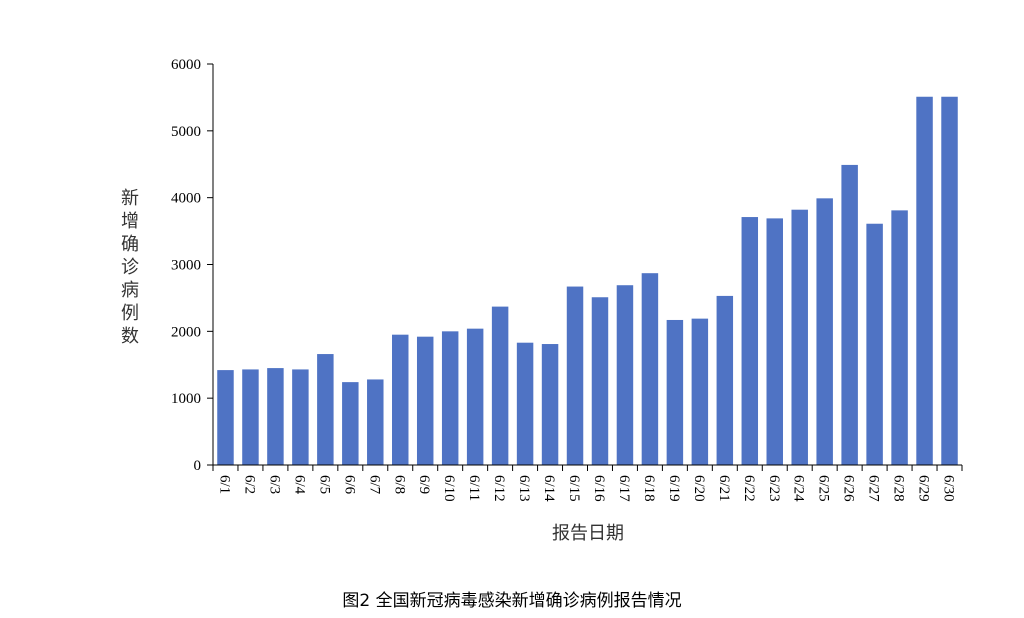 Image resolution: width=1024 pixels, height=618 pixels. What do you see at coordinates (849, 488) in the screenshot?
I see `x-tick-label: 6/26` at bounding box center [849, 488].